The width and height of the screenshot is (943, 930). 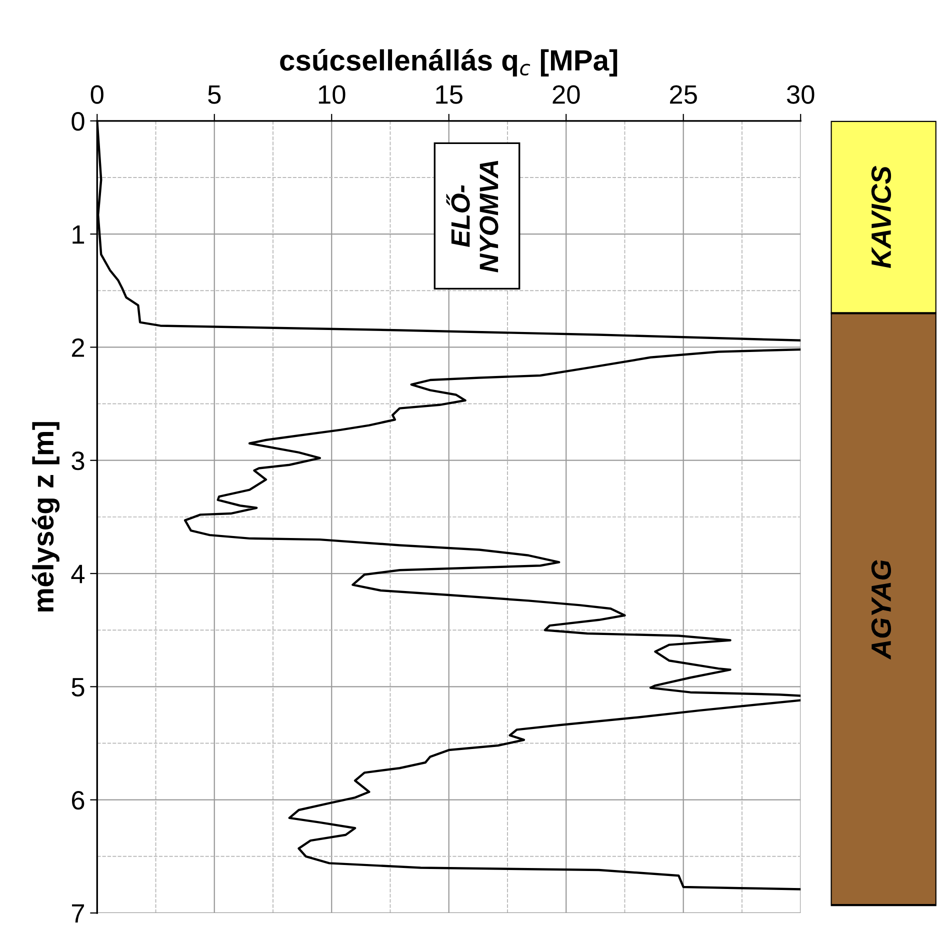 What do you see at coordinates (78, 234) in the screenshot?
I see `y-tick-label: 1` at bounding box center [78, 234].